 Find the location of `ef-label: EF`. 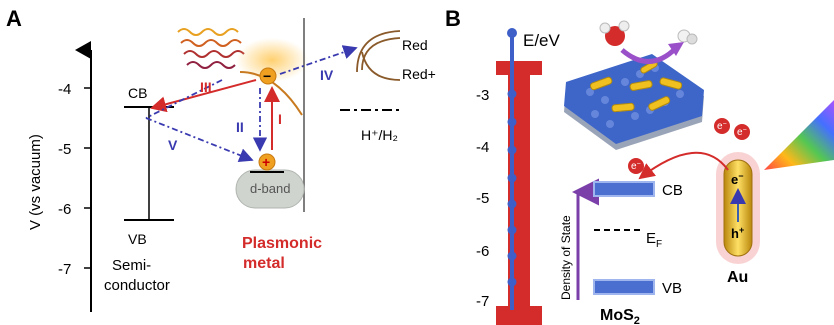

ef-label: EF is located at coordinates (654, 240).